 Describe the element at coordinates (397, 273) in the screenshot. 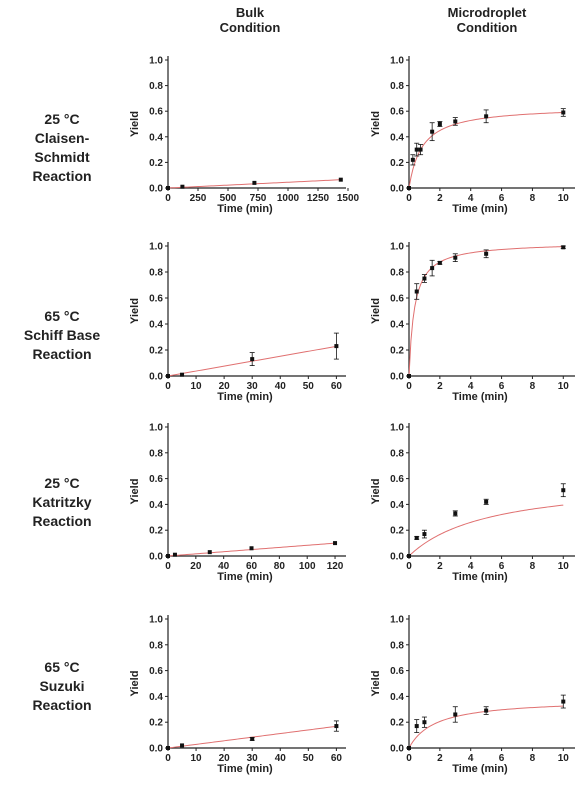

I see `panel-2-microdroplet-ytick-label-4: 0.8` at that location.